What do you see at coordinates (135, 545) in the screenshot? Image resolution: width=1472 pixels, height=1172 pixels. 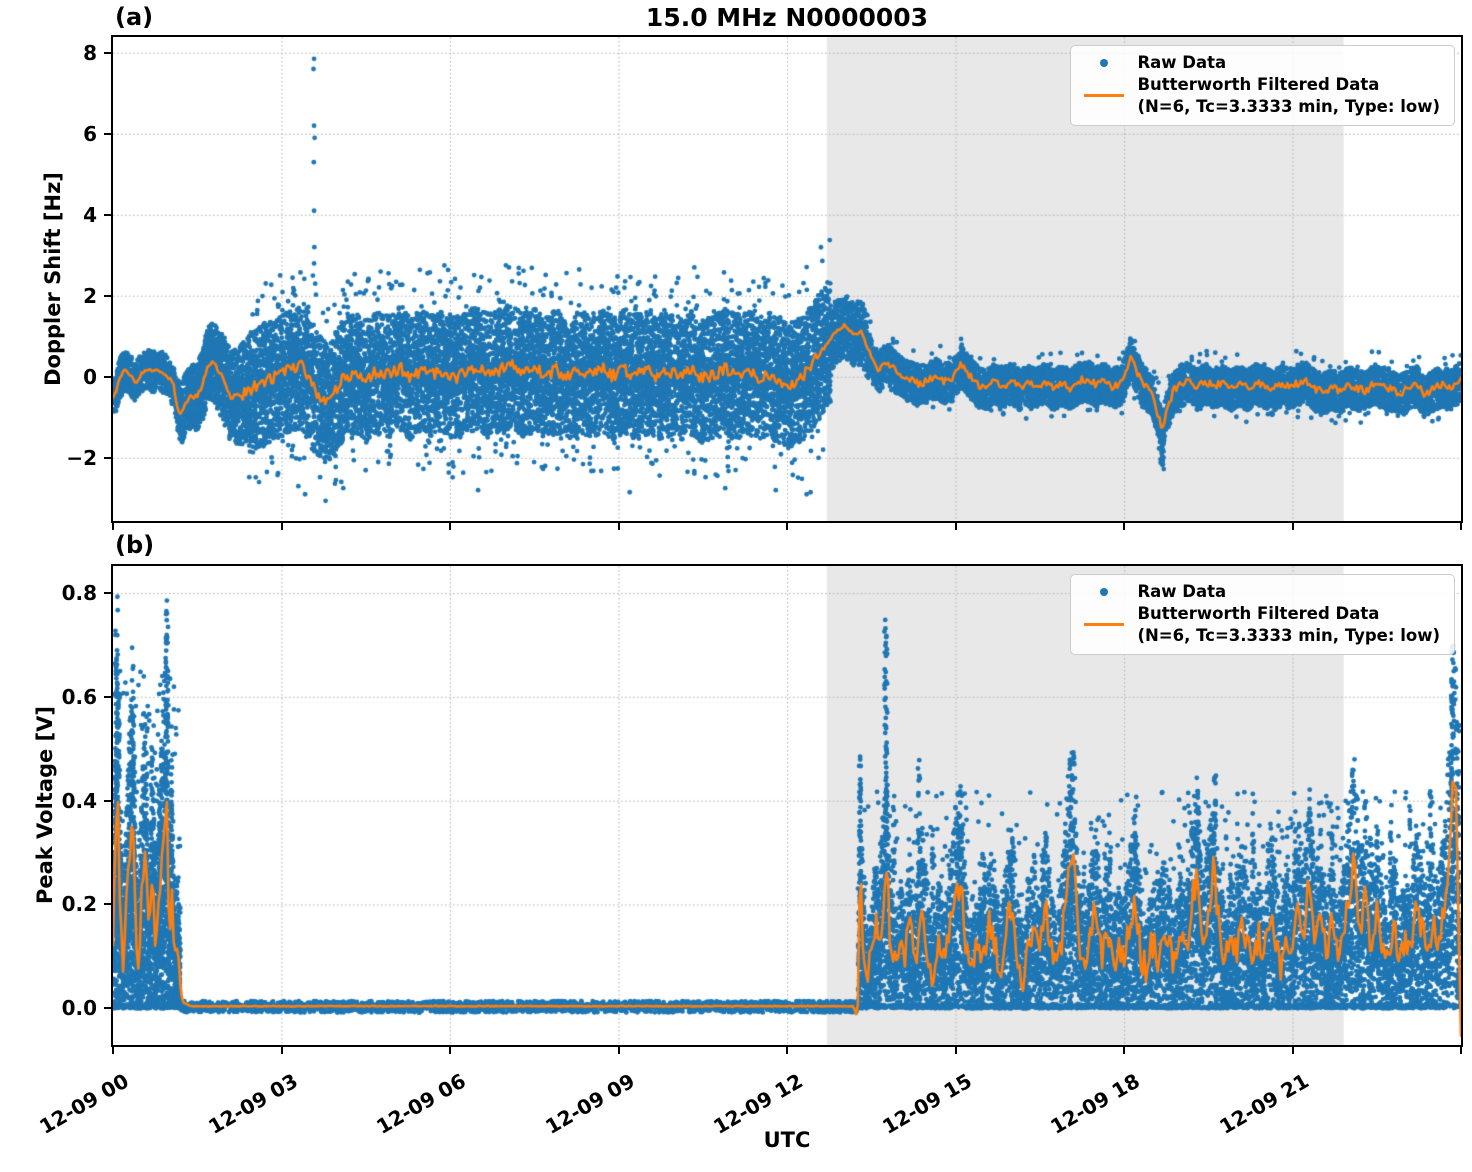 I see `panel-b-label: (b)` at bounding box center [135, 545].